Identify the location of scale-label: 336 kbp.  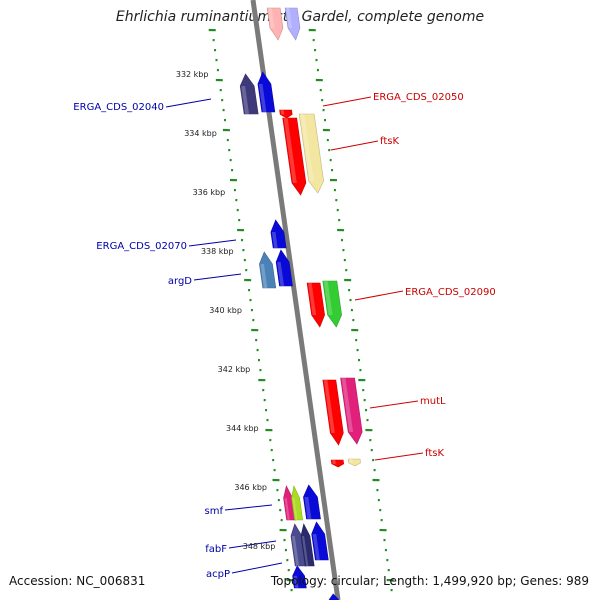
(209, 192).